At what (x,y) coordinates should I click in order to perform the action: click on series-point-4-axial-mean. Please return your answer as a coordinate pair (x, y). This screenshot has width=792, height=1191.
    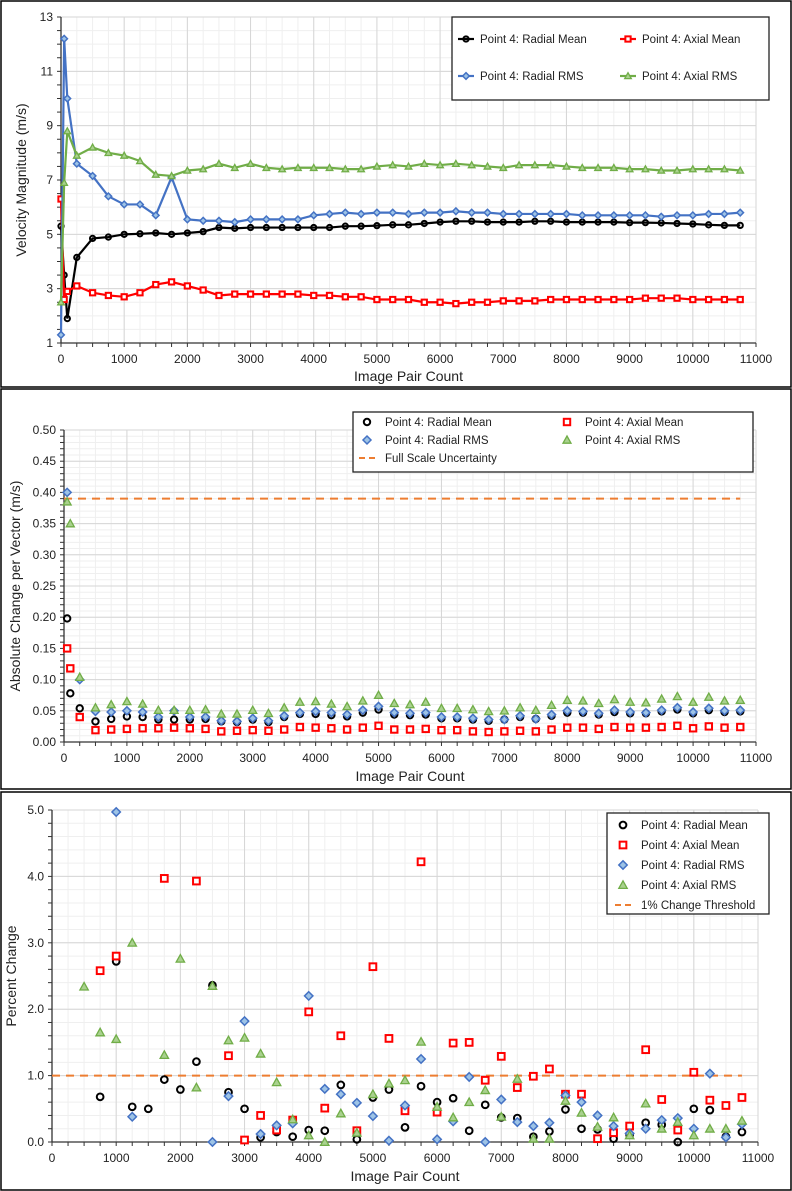
    Looking at the image, I should click on (403, 690).